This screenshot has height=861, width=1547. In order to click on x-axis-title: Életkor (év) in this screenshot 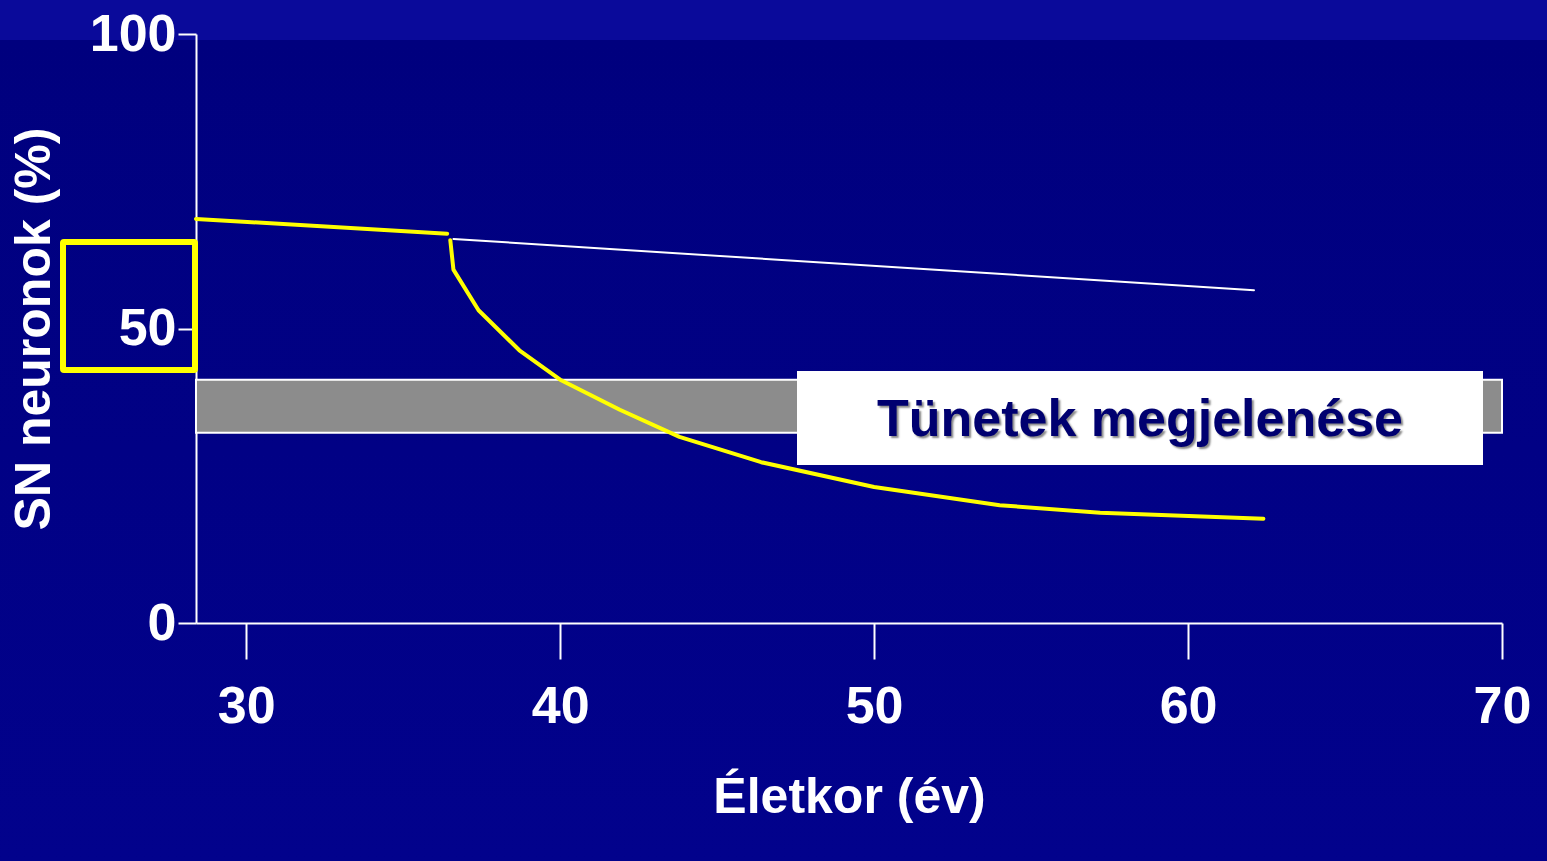, I will do `click(849, 795)`.